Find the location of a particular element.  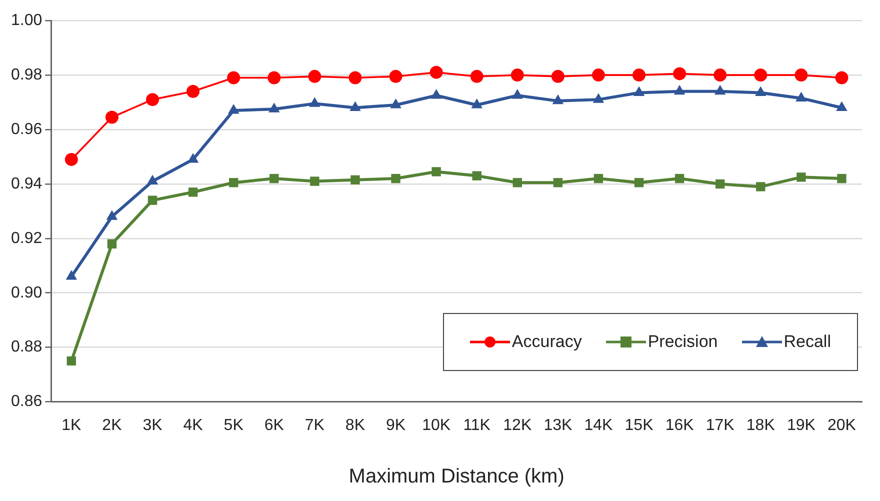

y-tick-label: 0.92 is located at coordinates (26, 238).